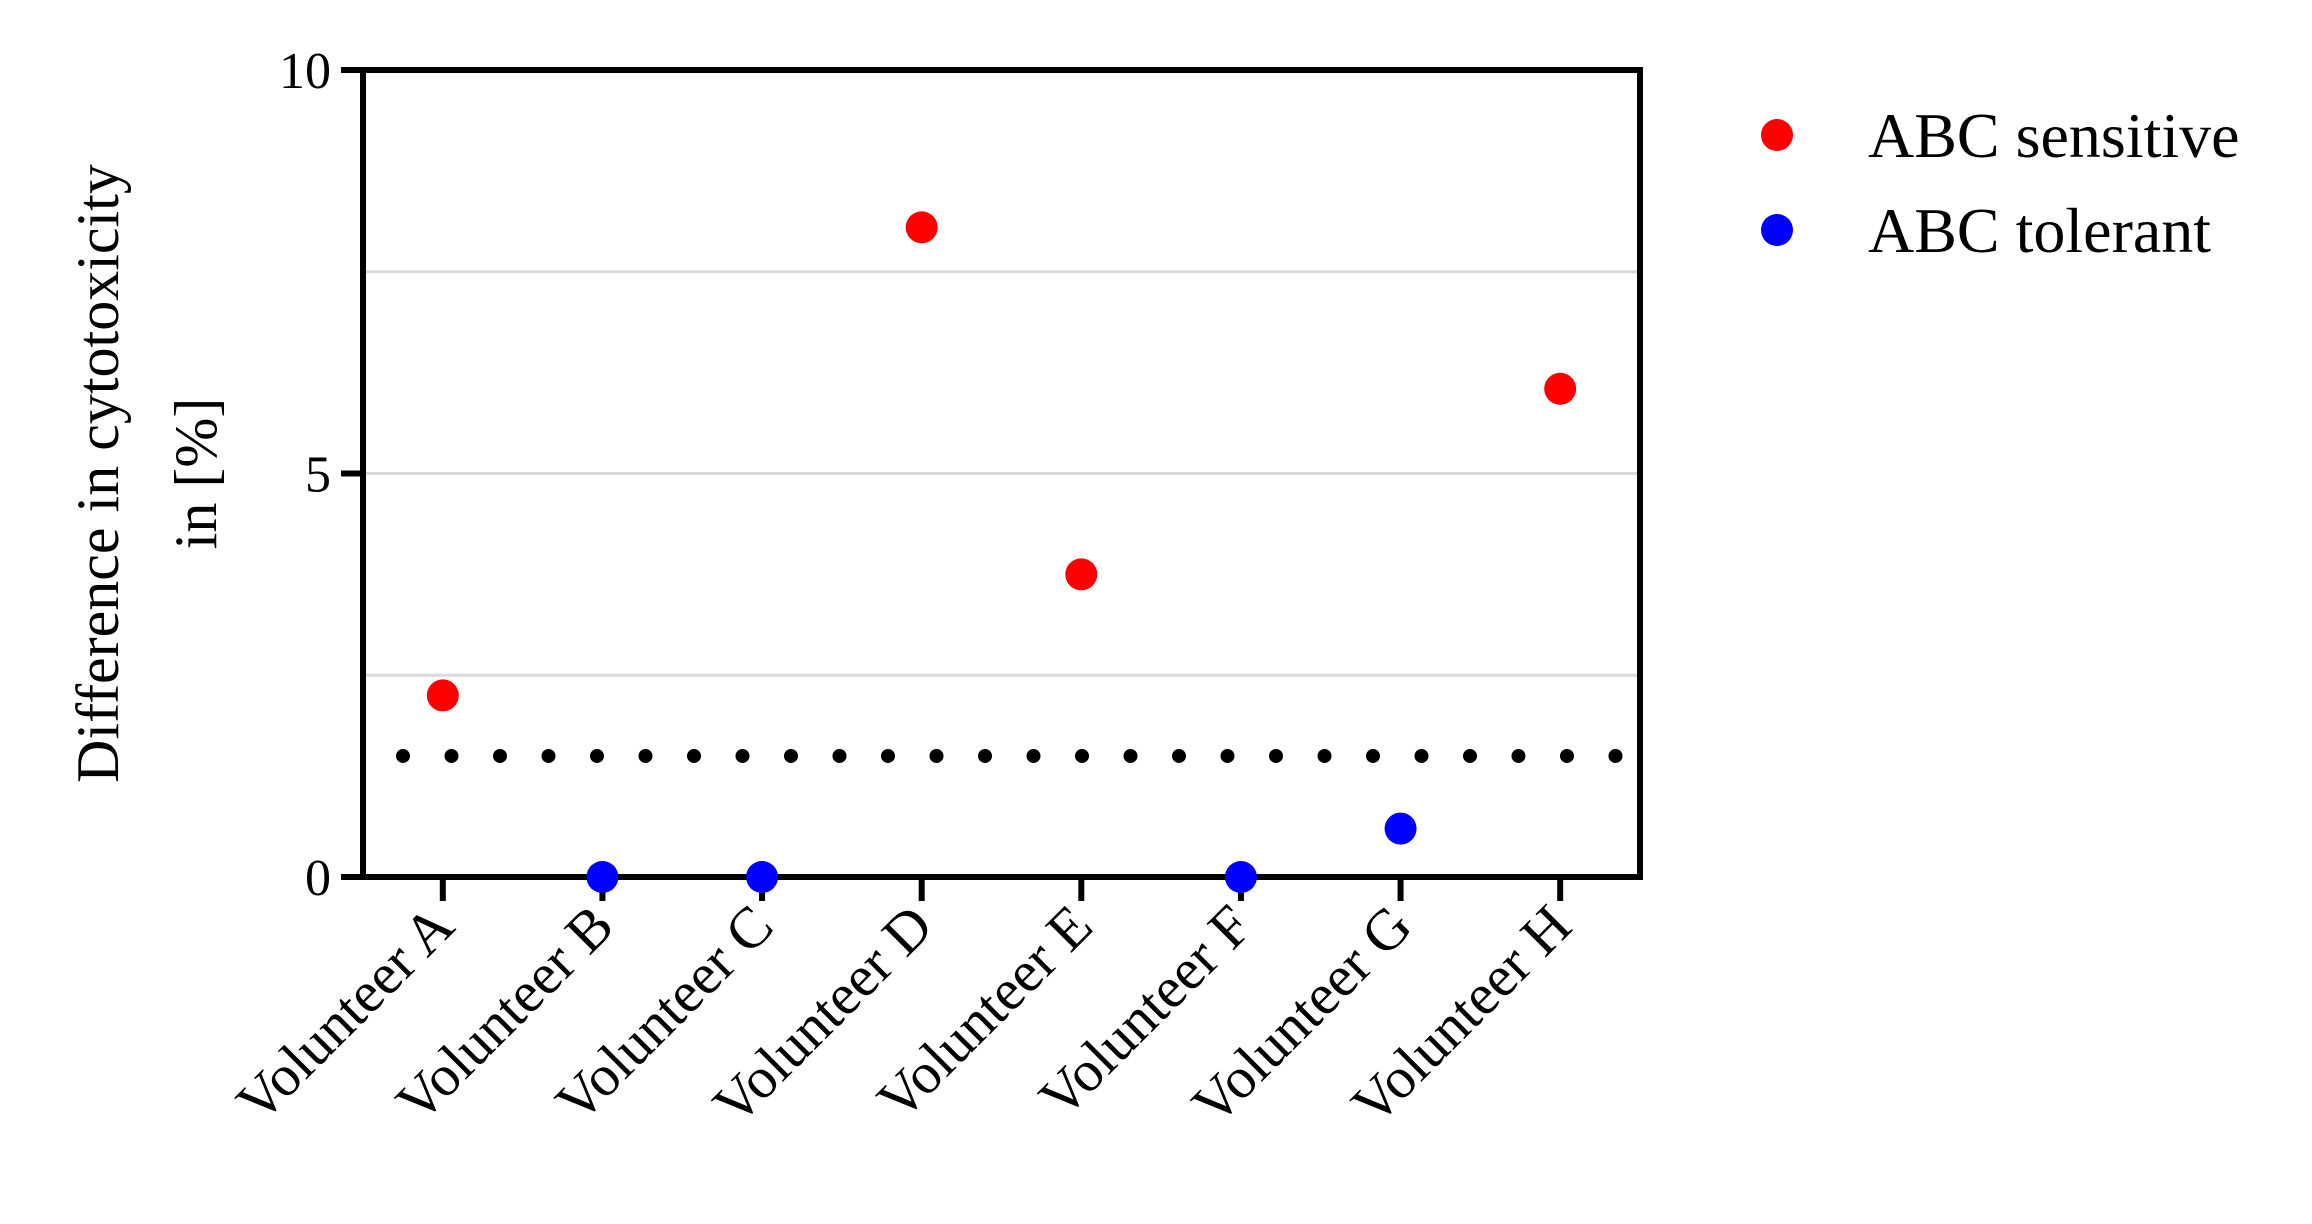 Image resolution: width=2312 pixels, height=1224 pixels. What do you see at coordinates (147, 473) in the screenshot?
I see `y-axis-title: Difference in cytotoxicity in [%]` at bounding box center [147, 473].